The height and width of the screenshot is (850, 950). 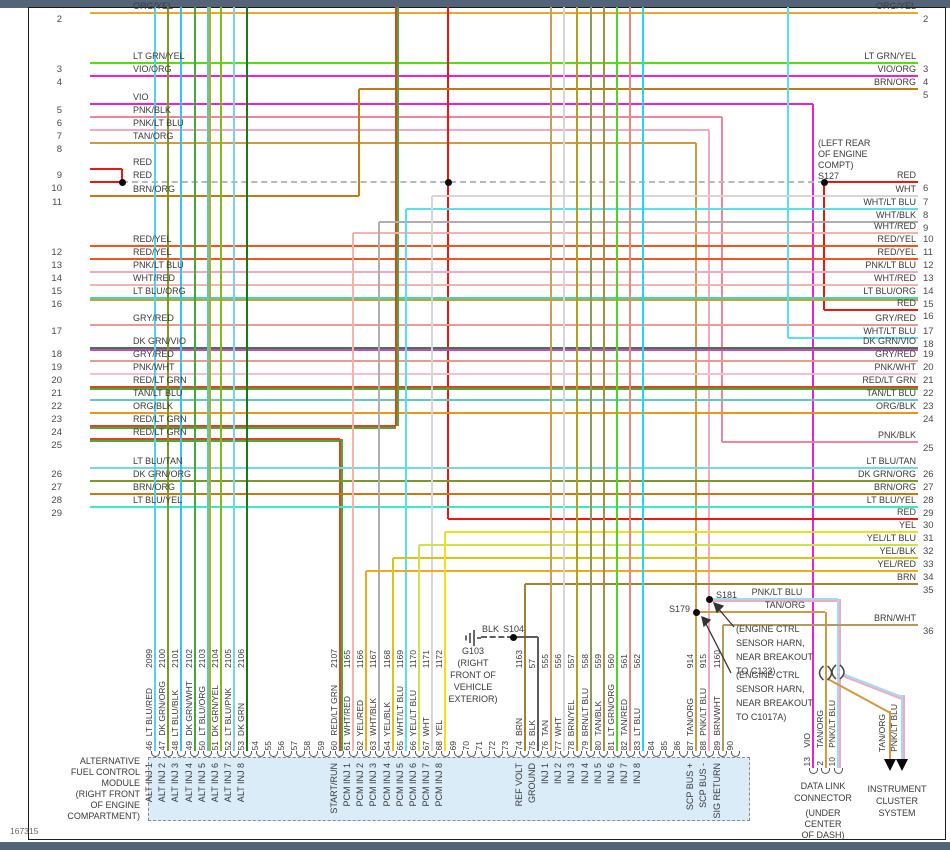 What do you see at coordinates (518, 745) in the screenshot?
I see `pin-number: 74` at bounding box center [518, 745].